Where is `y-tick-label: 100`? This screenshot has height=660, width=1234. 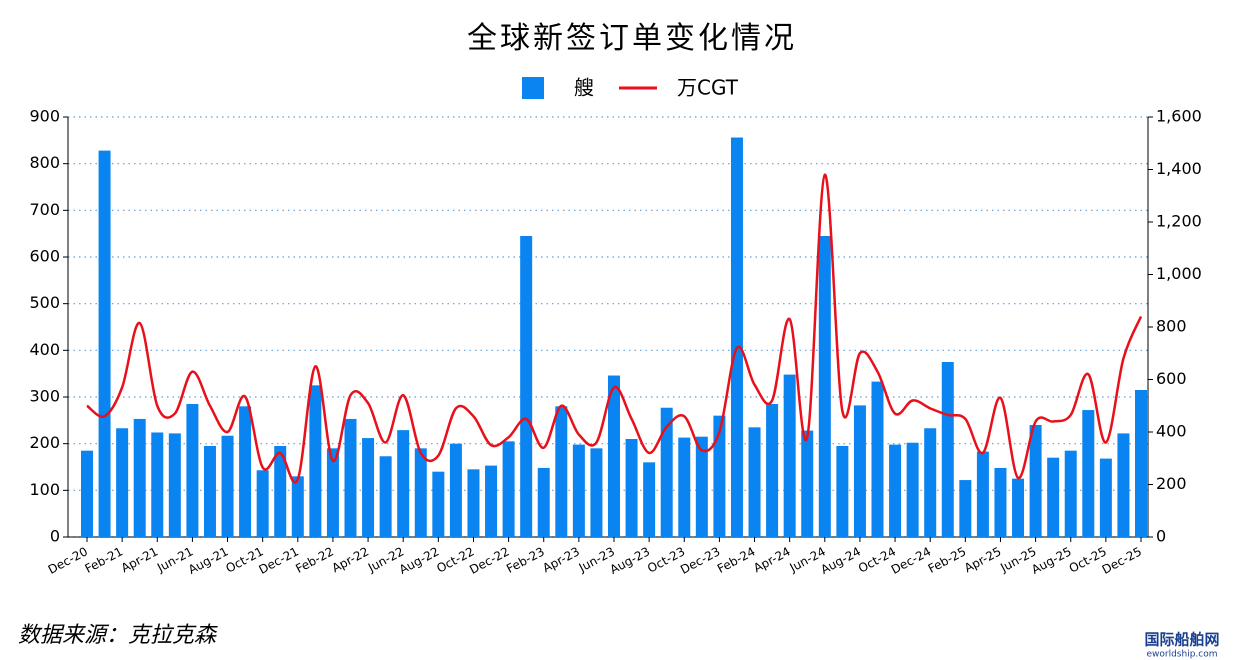 y-tick-label: 100 is located at coordinates (44, 489).